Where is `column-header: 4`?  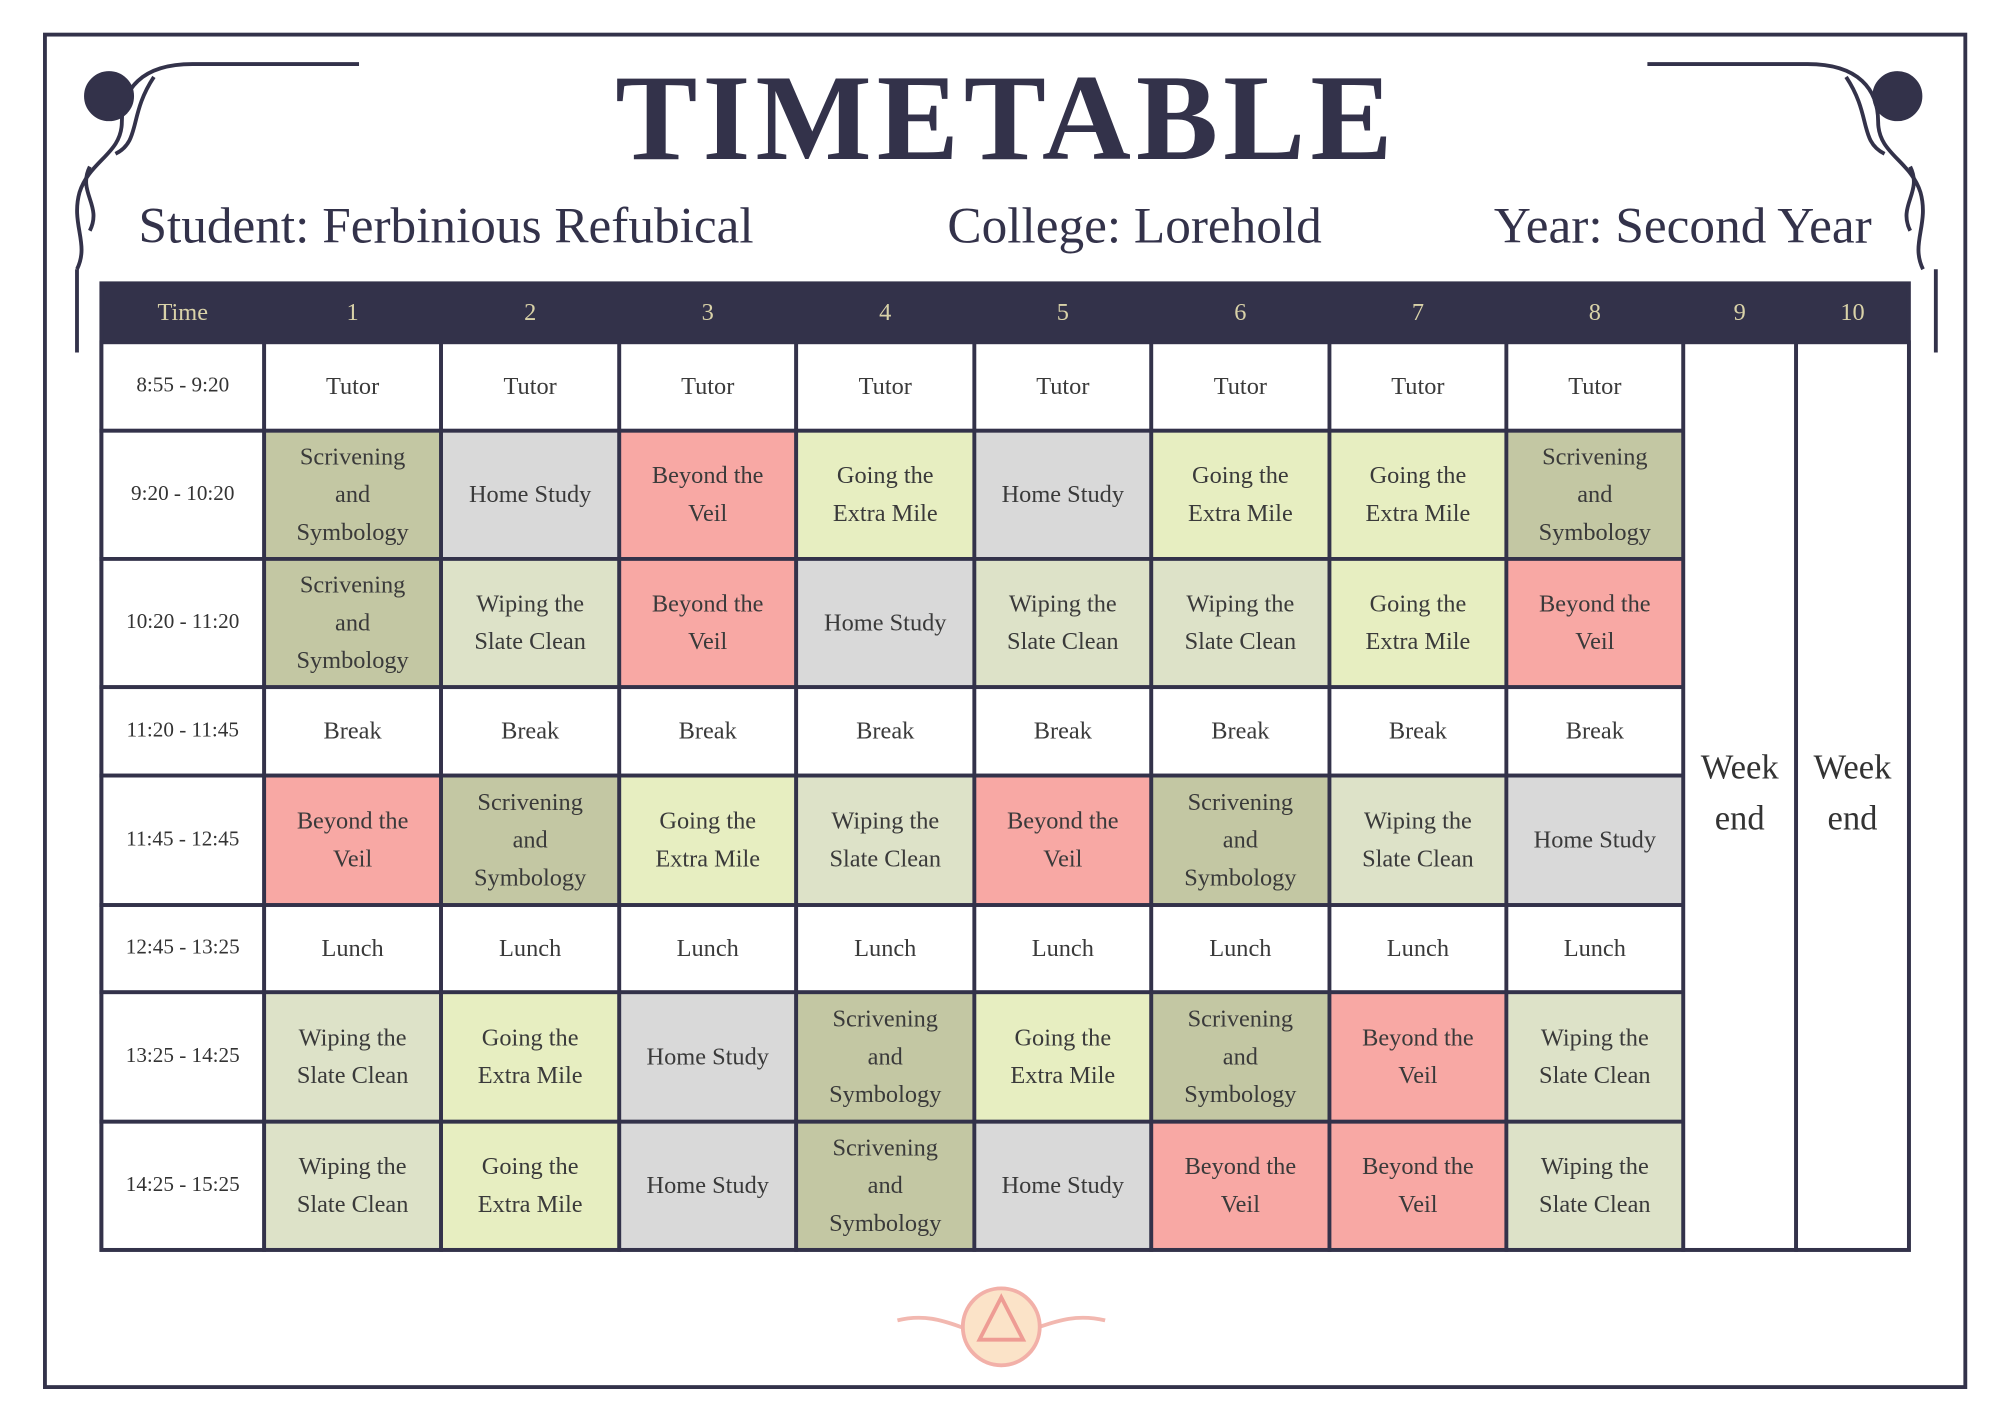
column-header: 4 is located at coordinates (885, 312).